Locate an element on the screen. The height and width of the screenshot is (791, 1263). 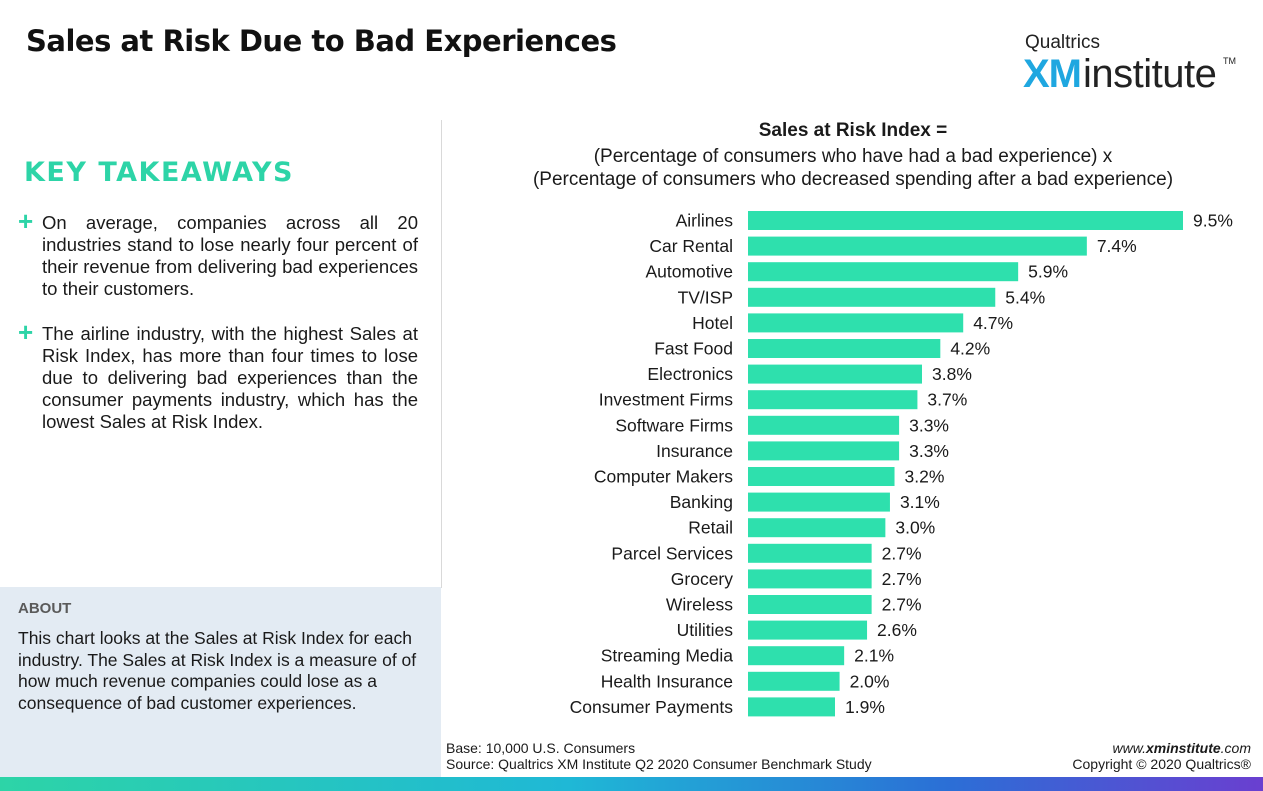
gradient-footer-bar is located at coordinates (631, 784).